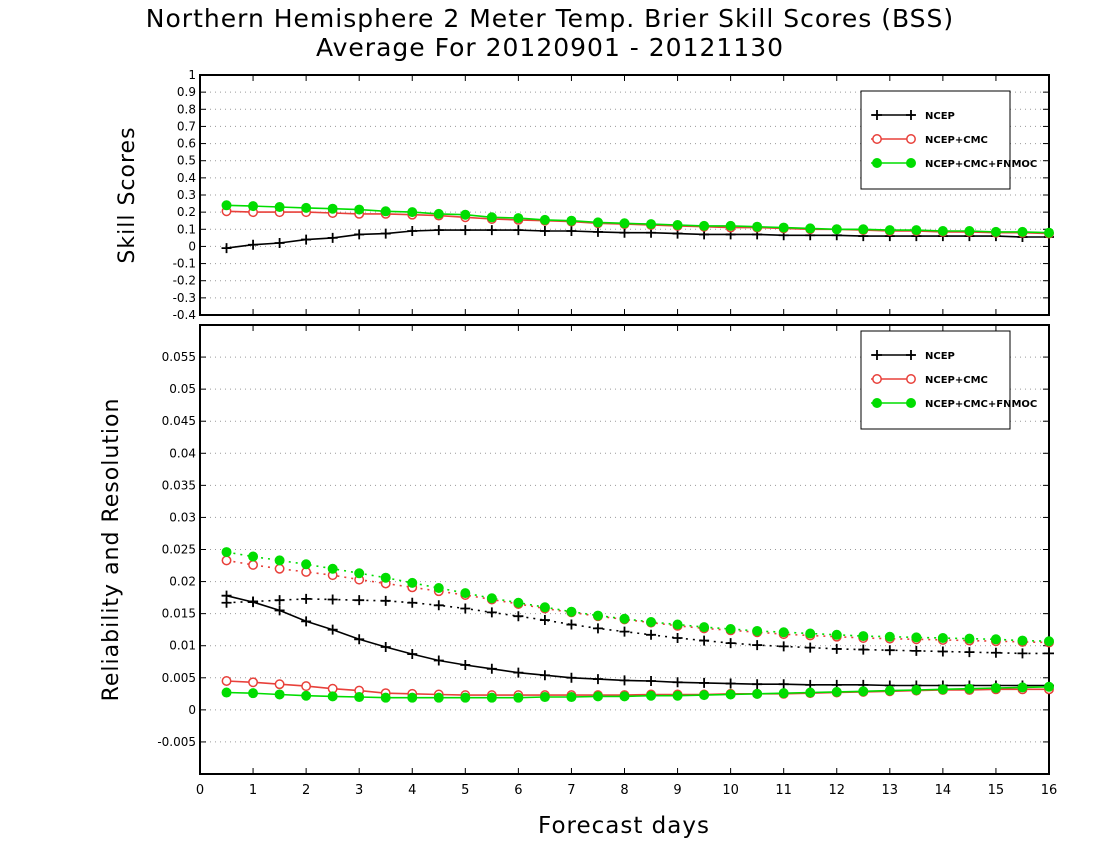  I want to click on y-tick-label: 0.5, so click(186, 161).